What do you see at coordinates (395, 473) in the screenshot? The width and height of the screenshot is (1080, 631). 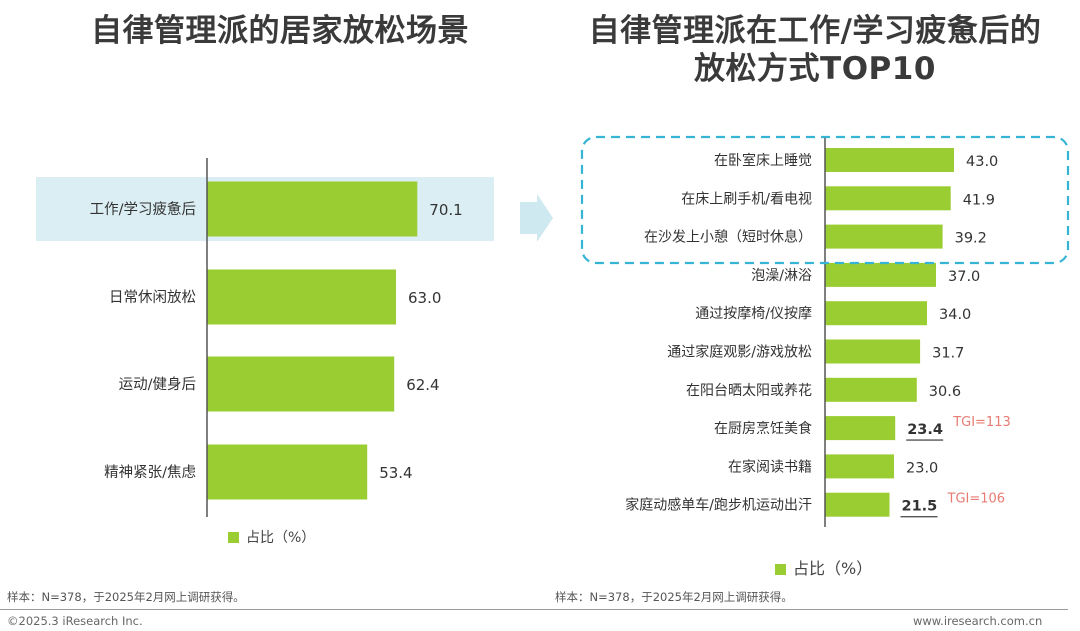 I see `left-value-label: 53.4` at bounding box center [395, 473].